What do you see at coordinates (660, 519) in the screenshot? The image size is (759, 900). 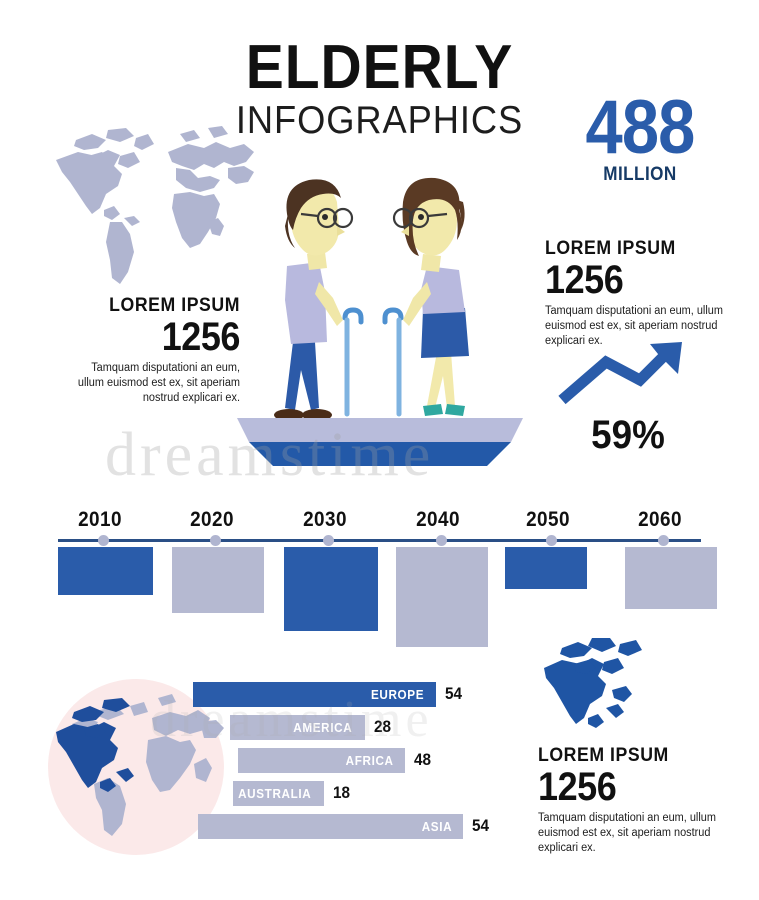 I see `timeline-year-2060: 2060` at bounding box center [660, 519].